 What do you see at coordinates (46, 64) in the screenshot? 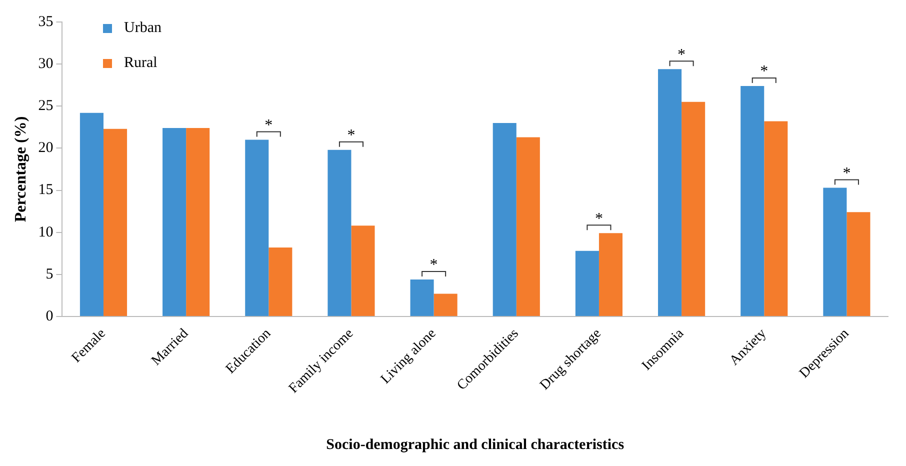
I see `y-tick-label: 30` at bounding box center [46, 64].